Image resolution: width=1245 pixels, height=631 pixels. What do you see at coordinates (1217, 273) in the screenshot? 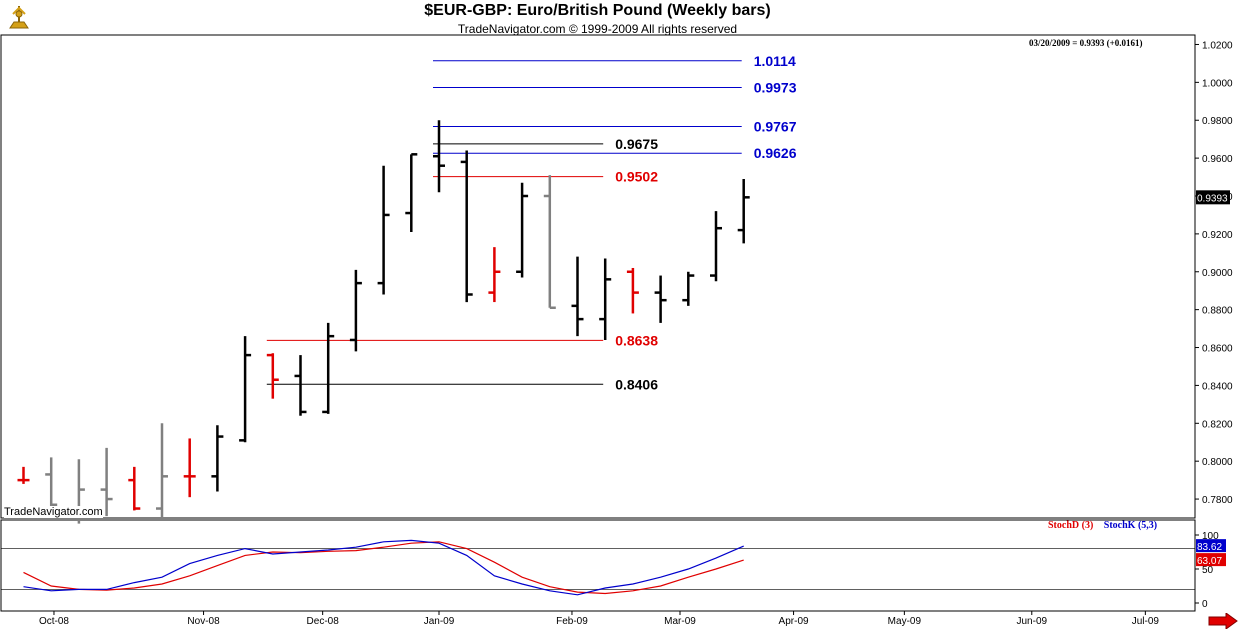
I see `y-tick-label: 0.9000` at bounding box center [1217, 273].